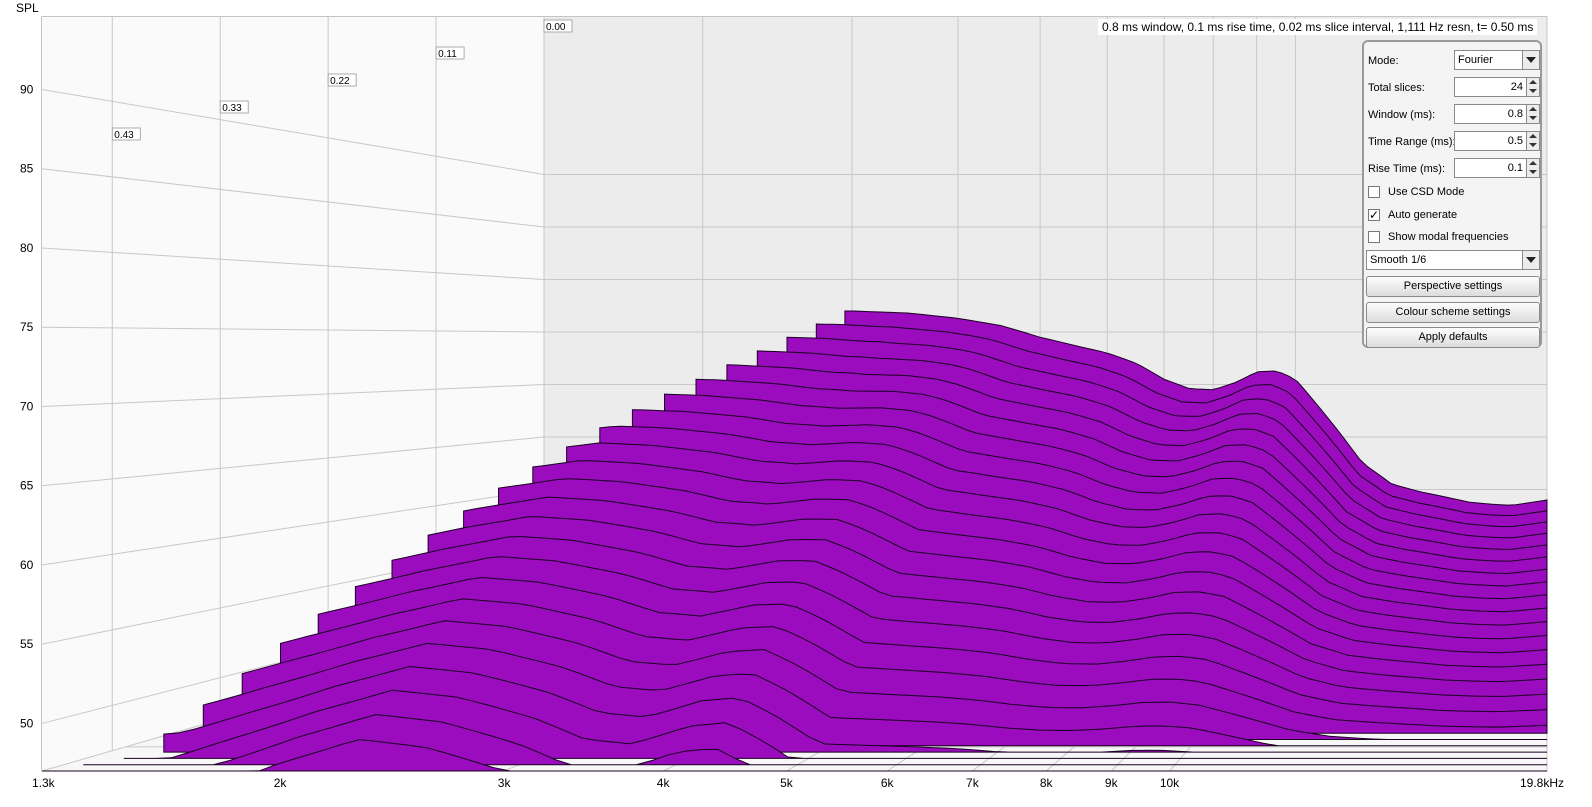  I want to click on time-range-row: Time Range (ms): 0.5, so click(1454, 142).